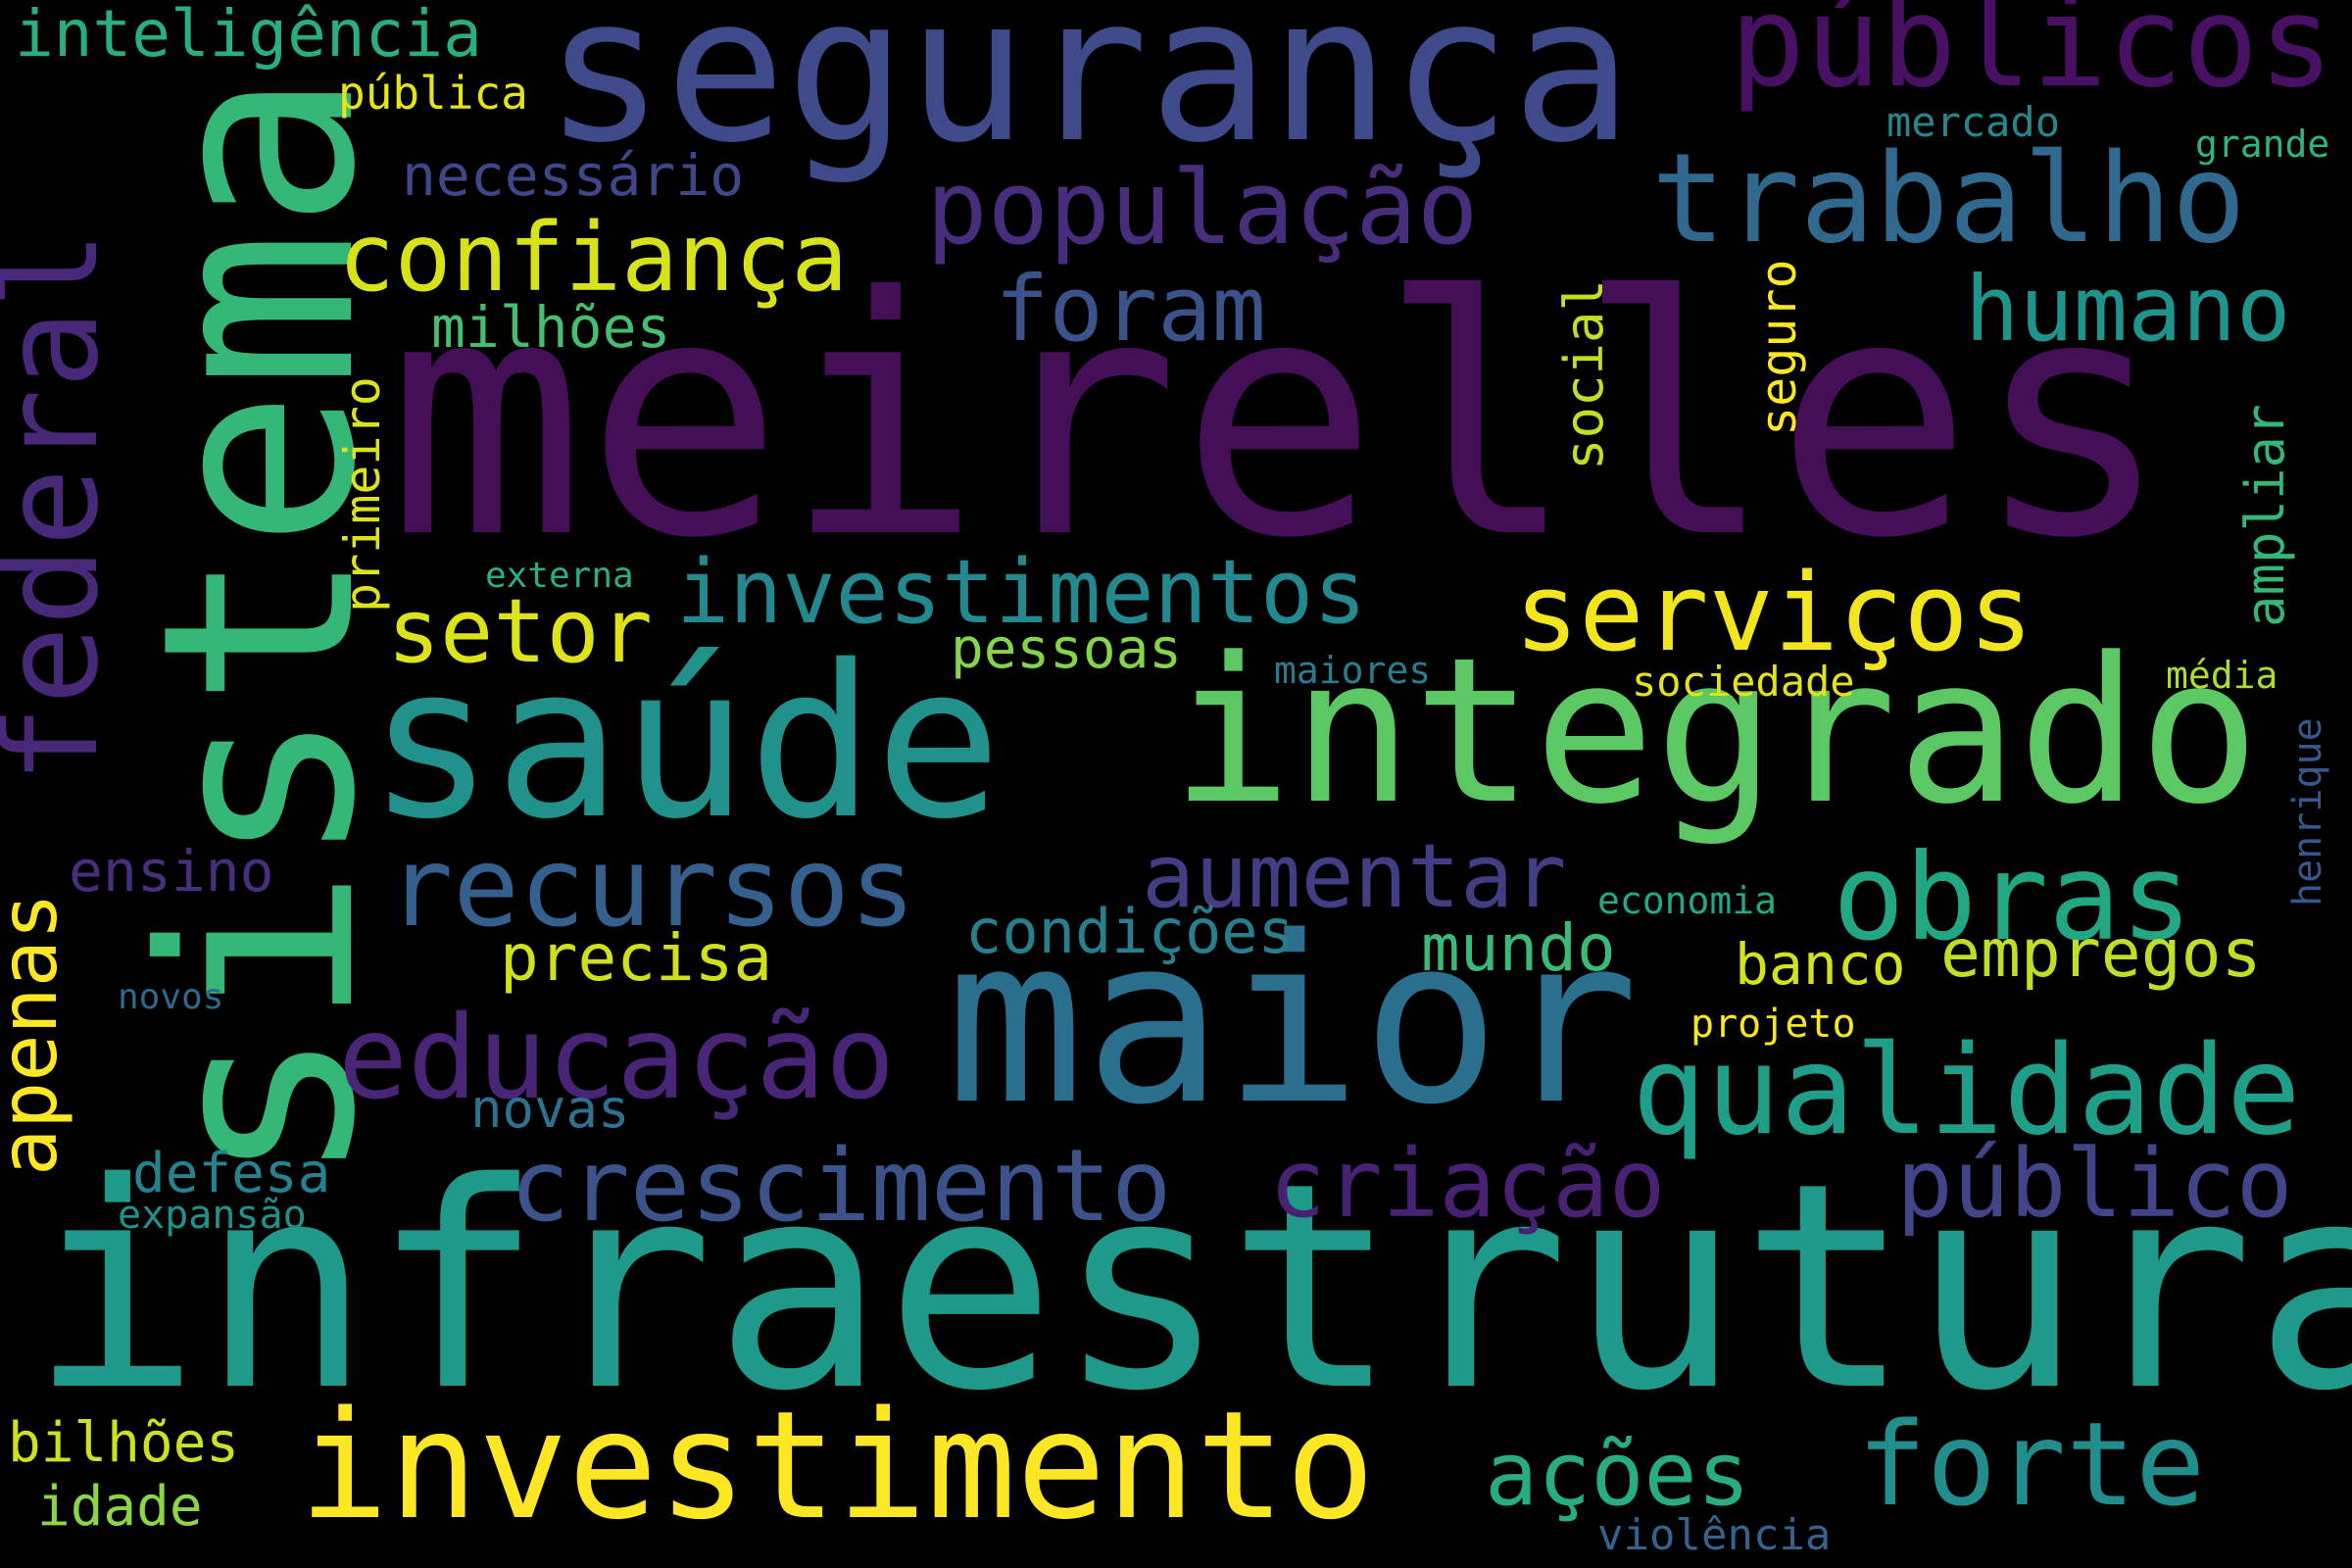  I want to click on word-apenas: apenas, so click(37, 1034).